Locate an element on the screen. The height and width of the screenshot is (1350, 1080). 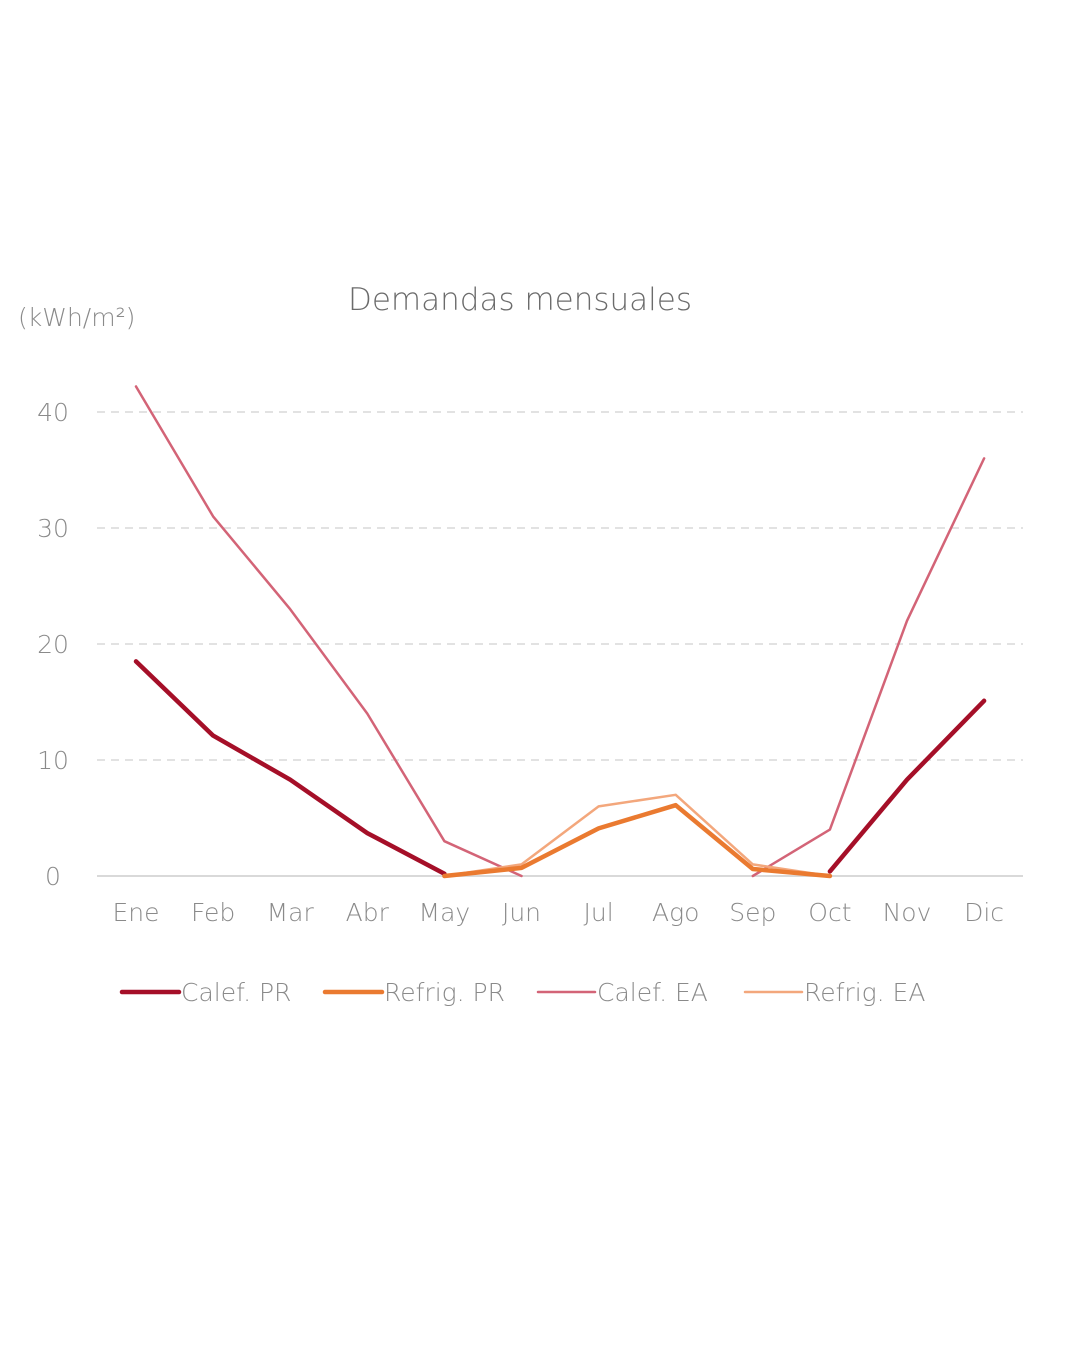
x-tick-label: Jul is located at coordinates (599, 912).